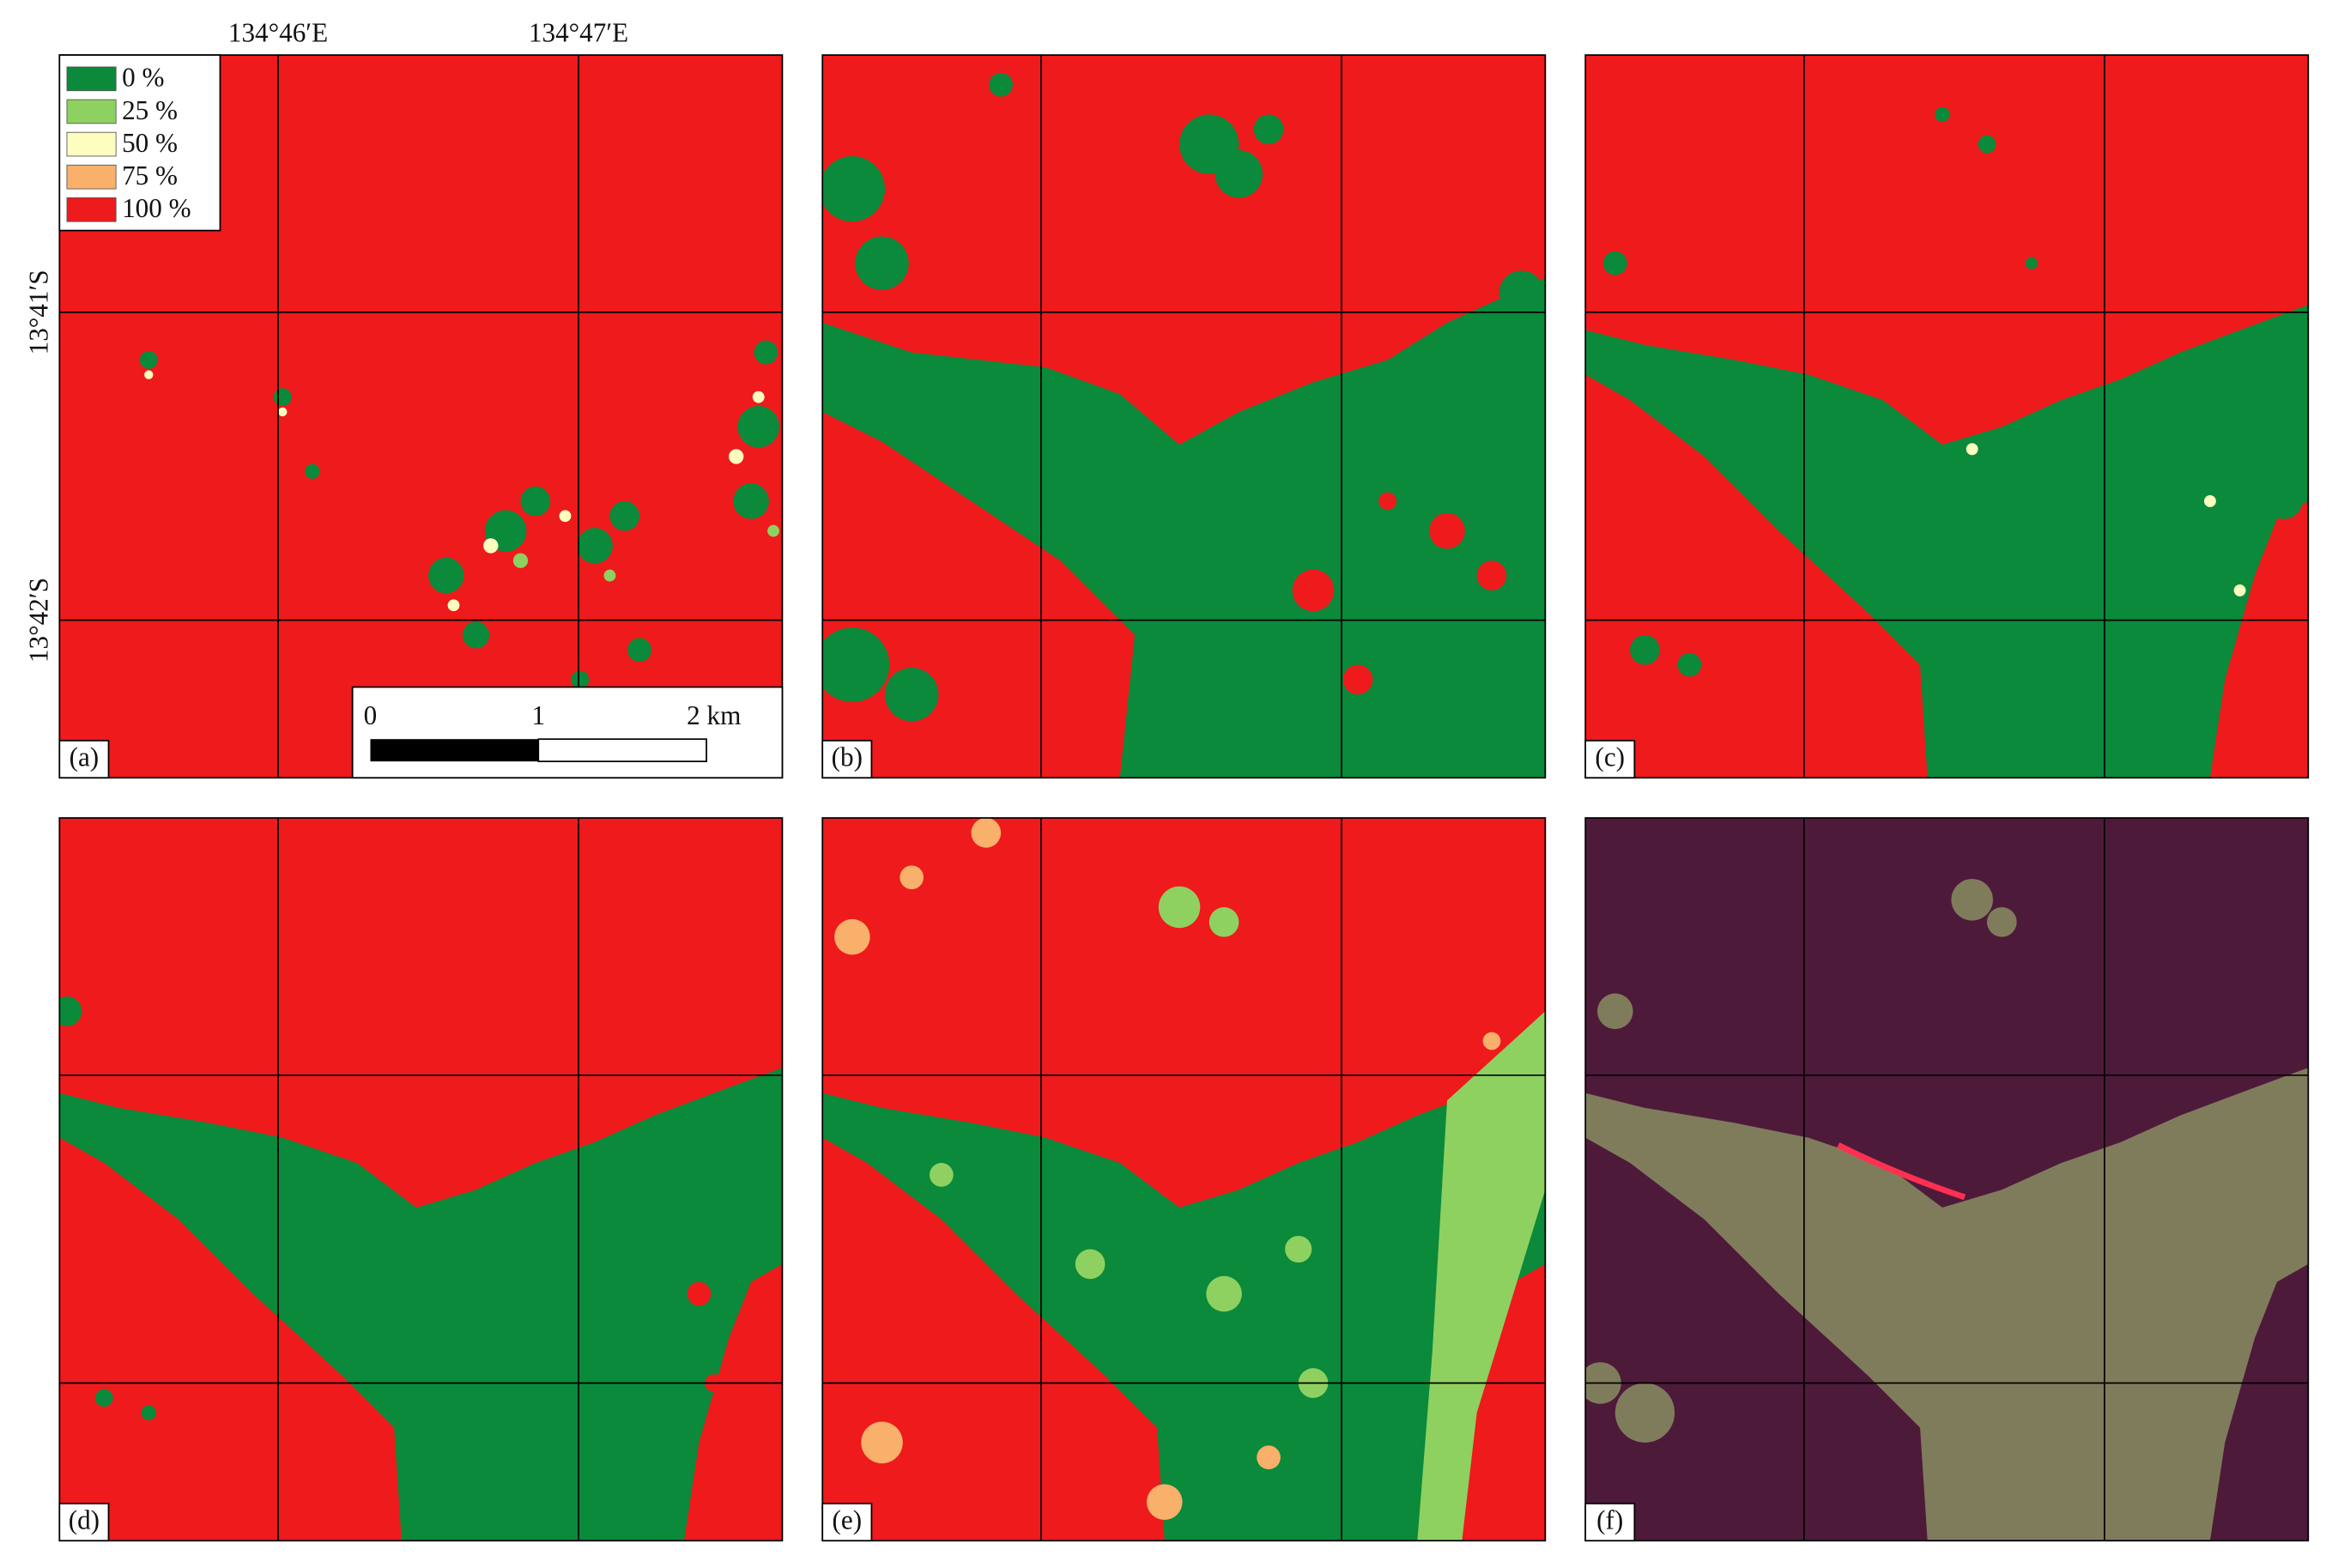 The width and height of the screenshot is (2332, 1568). Describe the element at coordinates (150, 143) in the screenshot. I see `legend-label: 50 %` at that location.